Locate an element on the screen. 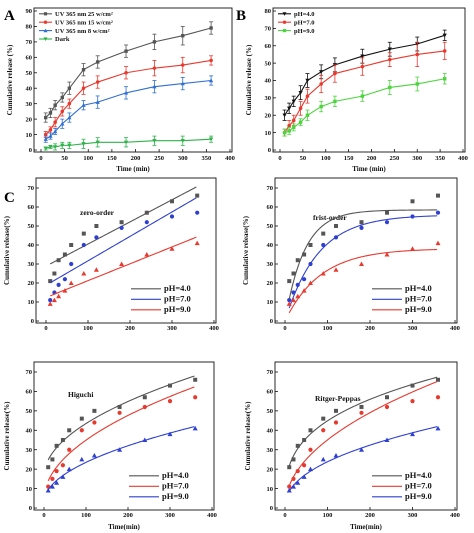  x-tick-label: 400 is located at coordinates (455, 328).